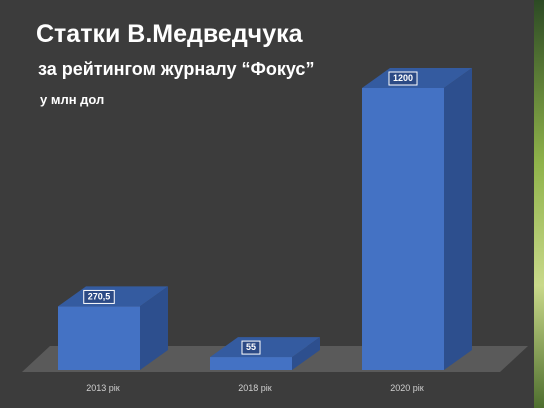 This screenshot has height=408, width=544. Describe the element at coordinates (103, 388) in the screenshot. I see `x-tick-label: 2013 рік` at that location.